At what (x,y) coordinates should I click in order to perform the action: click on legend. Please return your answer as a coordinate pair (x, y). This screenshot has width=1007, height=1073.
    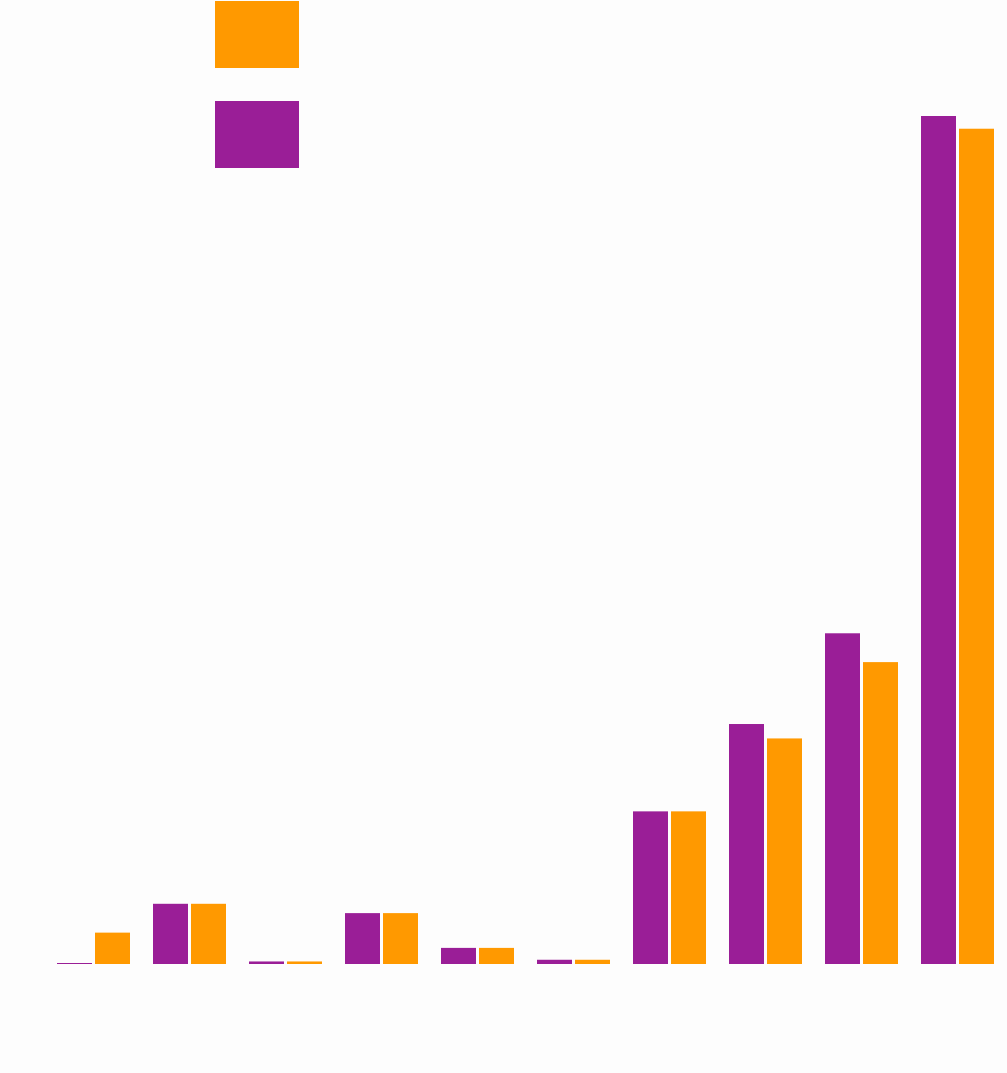
    Looking at the image, I should click on (257, 84).